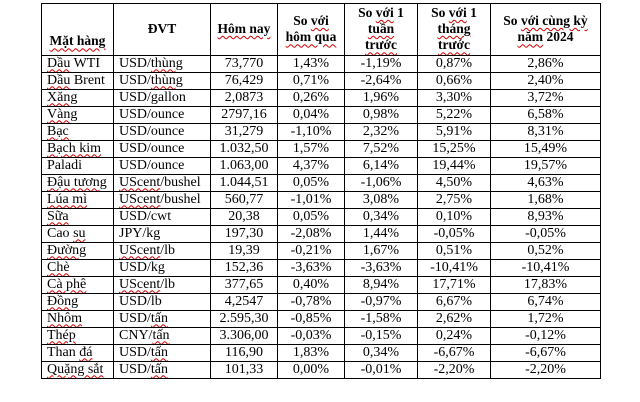 The height and width of the screenshot is (402, 640). I want to click on commodity-name-cell: Lúa mì, so click(77, 199).